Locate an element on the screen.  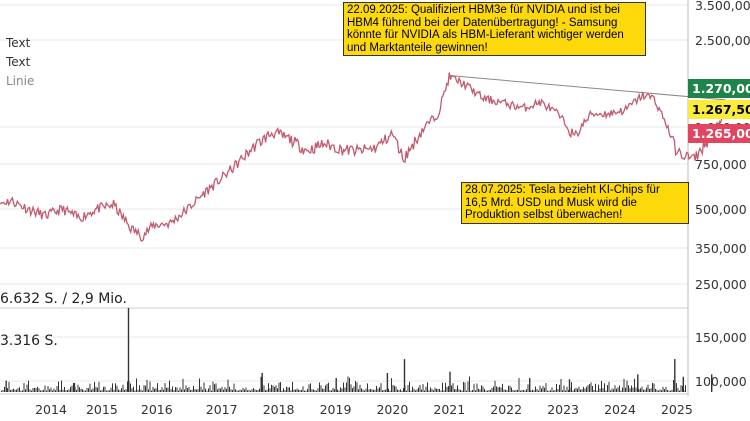
x-tick-label: 2024 is located at coordinates (620, 409).